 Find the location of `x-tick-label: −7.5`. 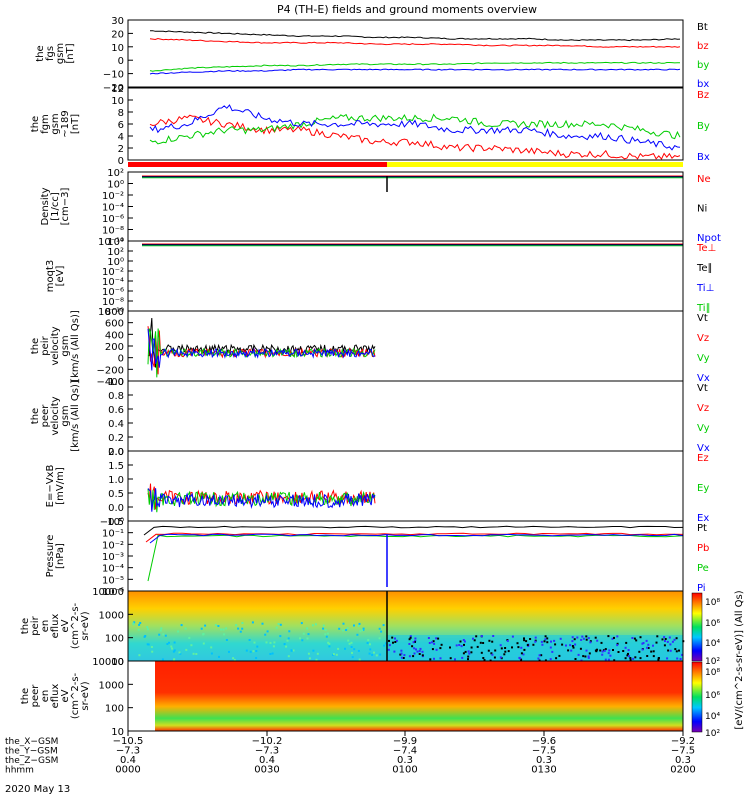

x-tick-label: −7.5 is located at coordinates (683, 751).